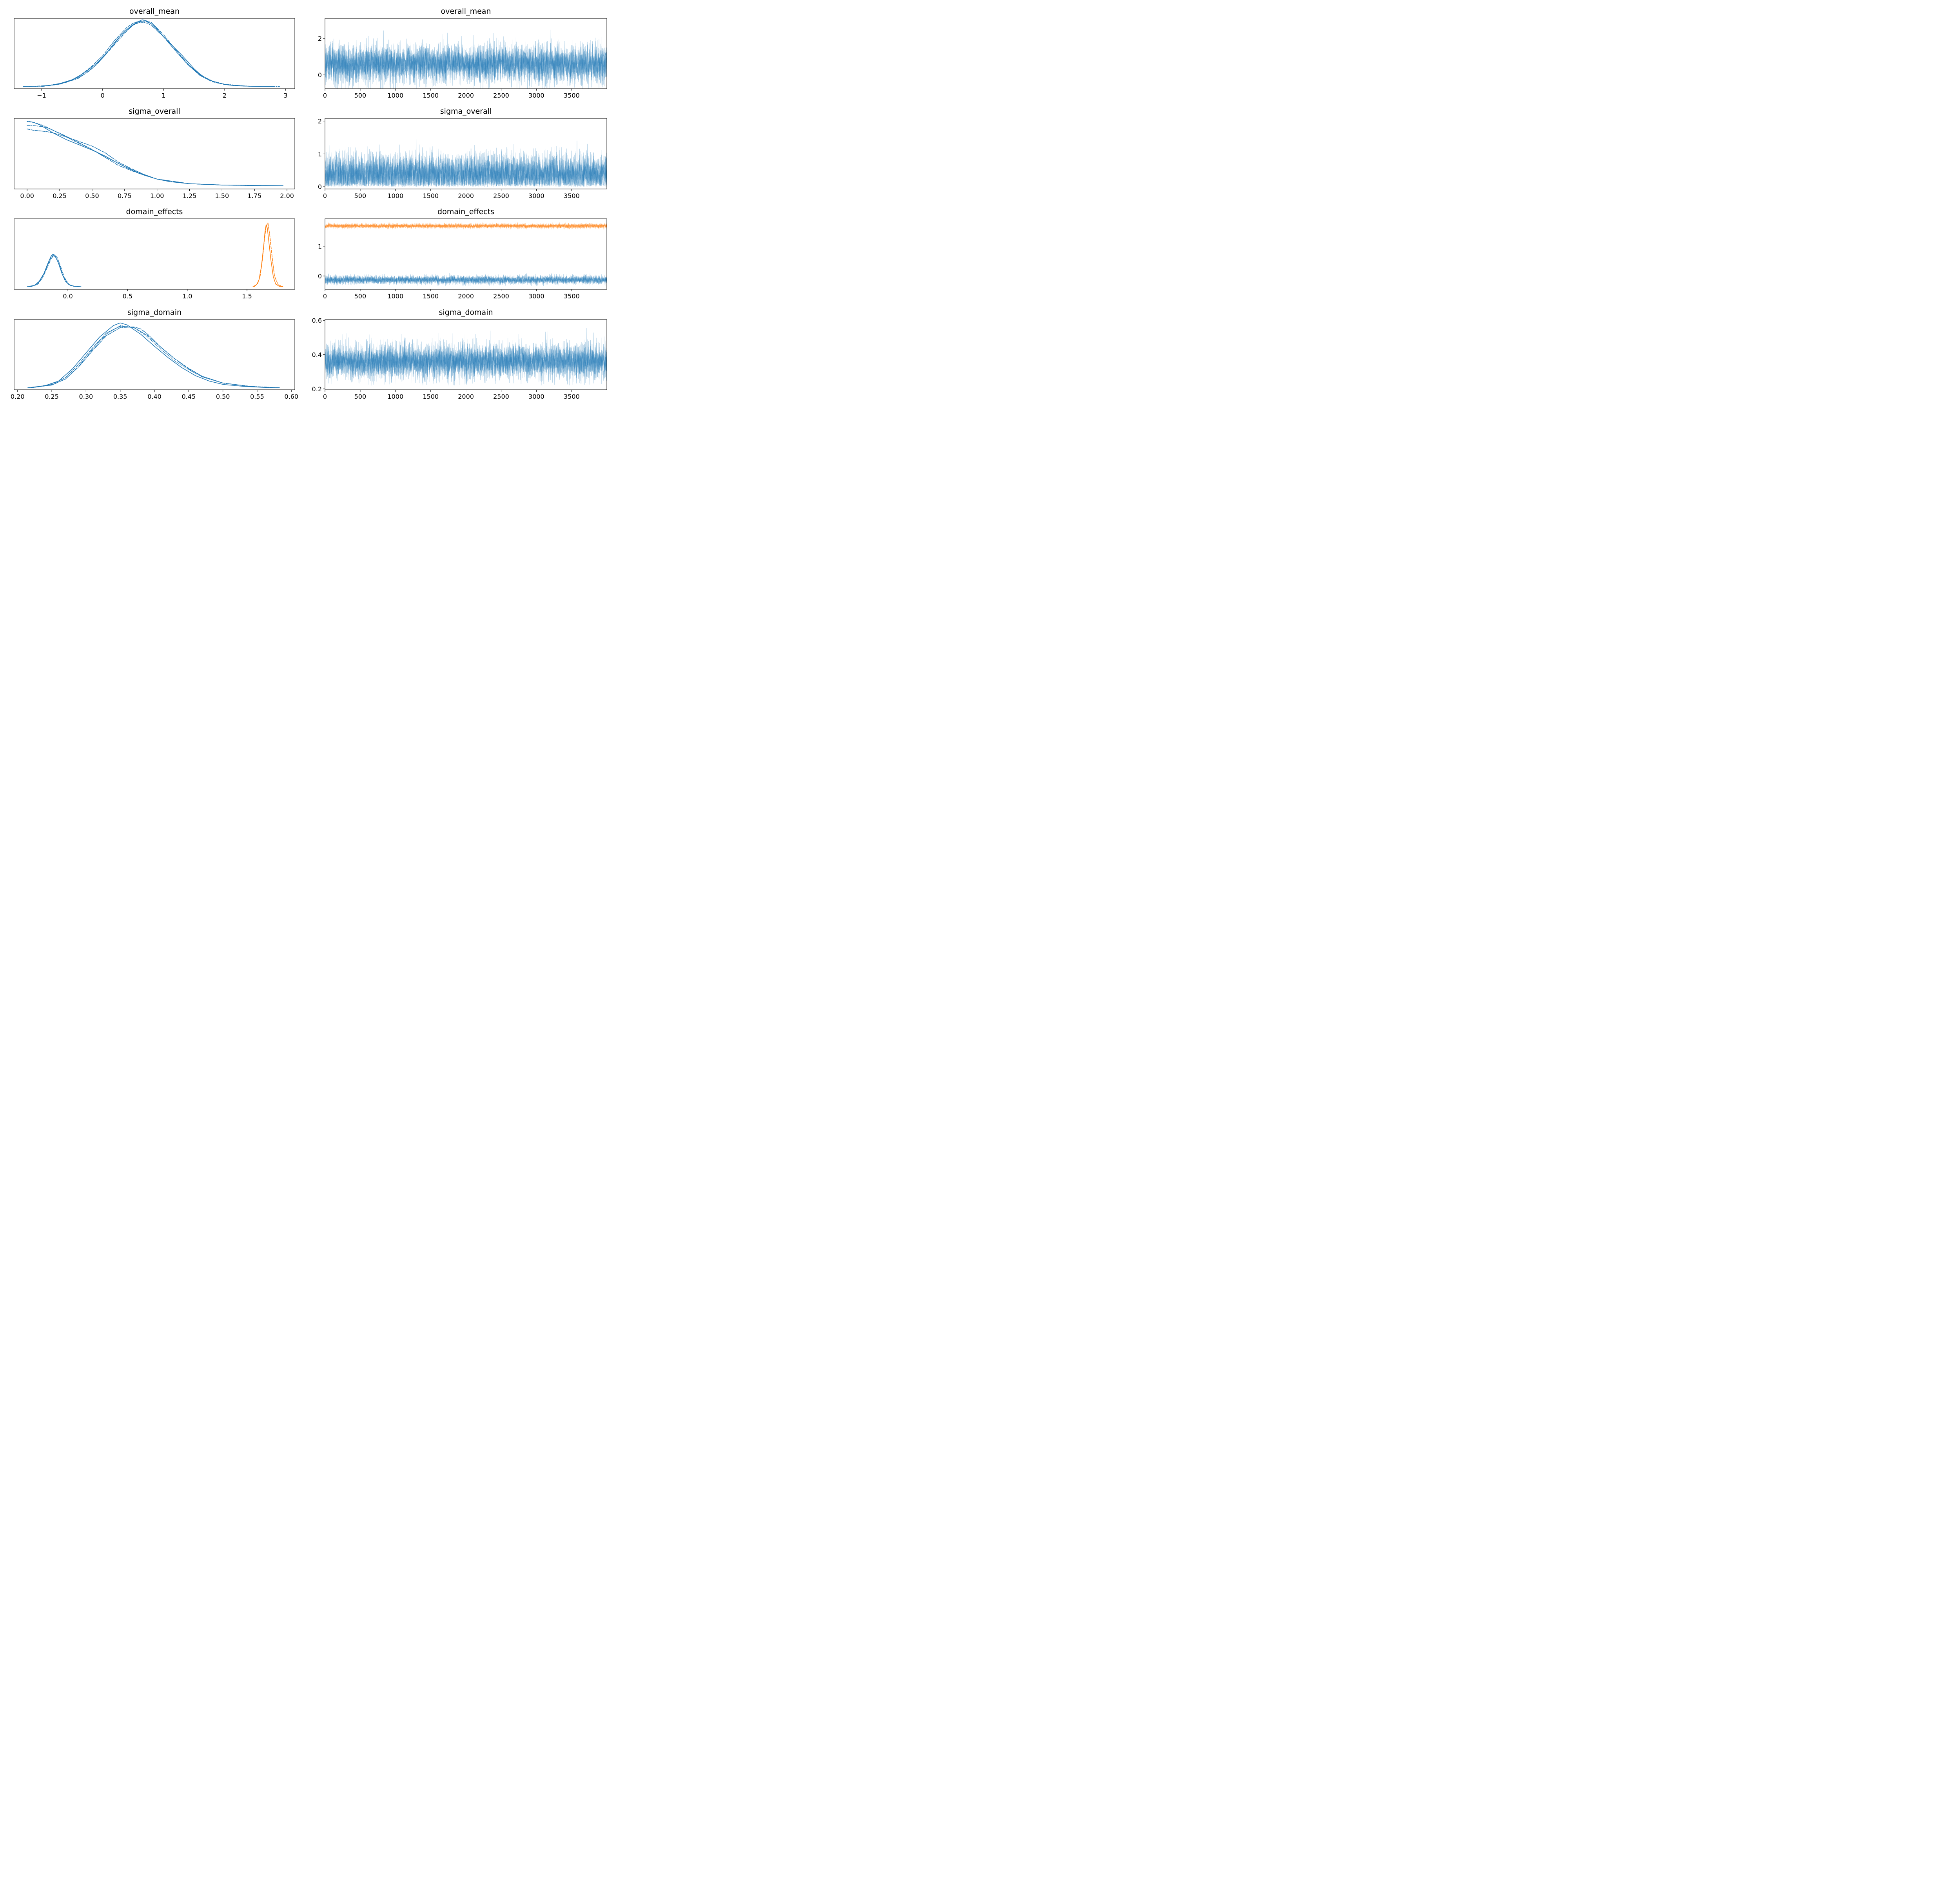  What do you see at coordinates (325, 396) in the screenshot?
I see `sigma-domain-trace-x-tick-label: 0` at bounding box center [325, 396].